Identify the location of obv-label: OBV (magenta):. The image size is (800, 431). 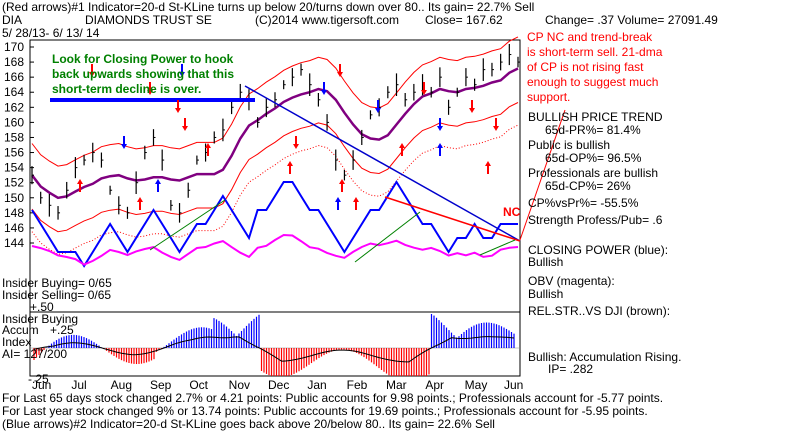
(571, 281).